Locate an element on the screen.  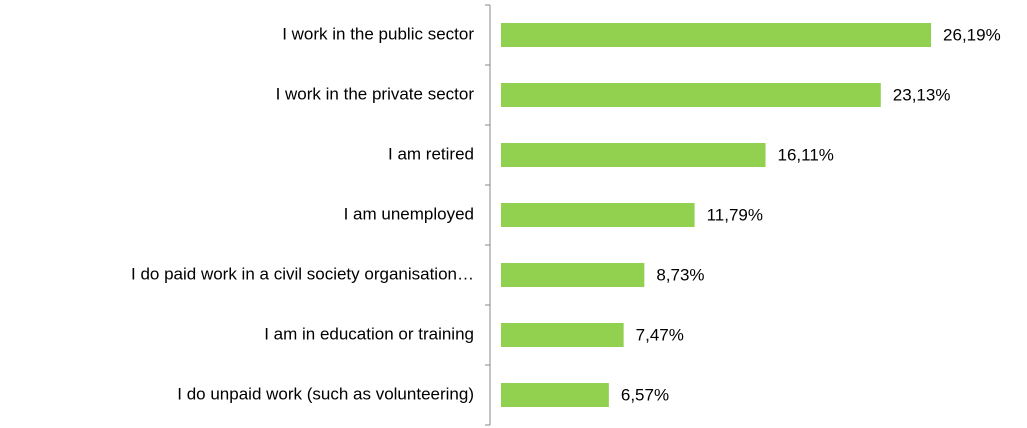
value-label: 16,11% is located at coordinates (806, 154).